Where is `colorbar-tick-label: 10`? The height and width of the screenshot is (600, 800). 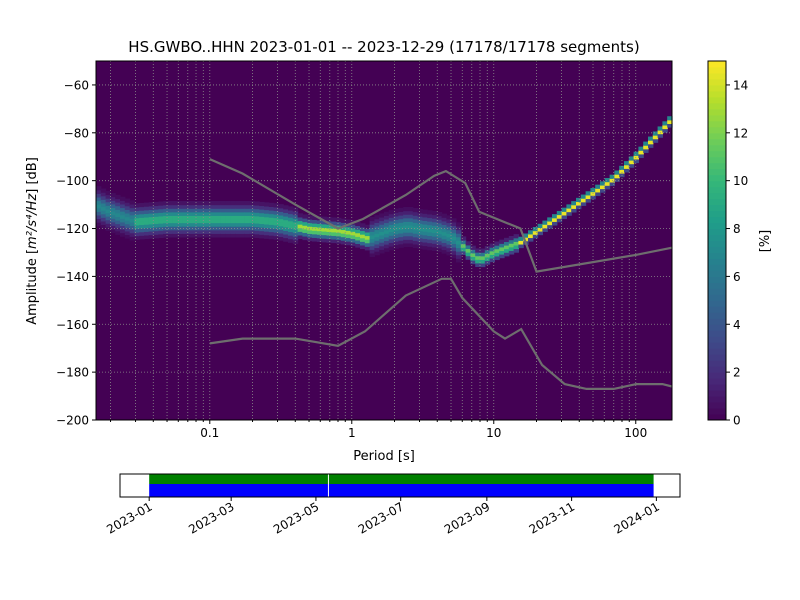 colorbar-tick-label: 10 is located at coordinates (740, 181).